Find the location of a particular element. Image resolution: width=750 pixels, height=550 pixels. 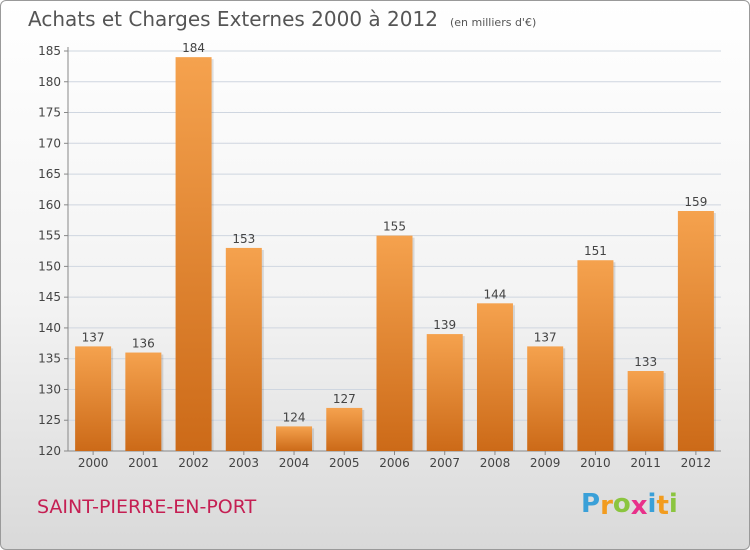

proxiti-logo: Proxiti is located at coordinates (629, 505).